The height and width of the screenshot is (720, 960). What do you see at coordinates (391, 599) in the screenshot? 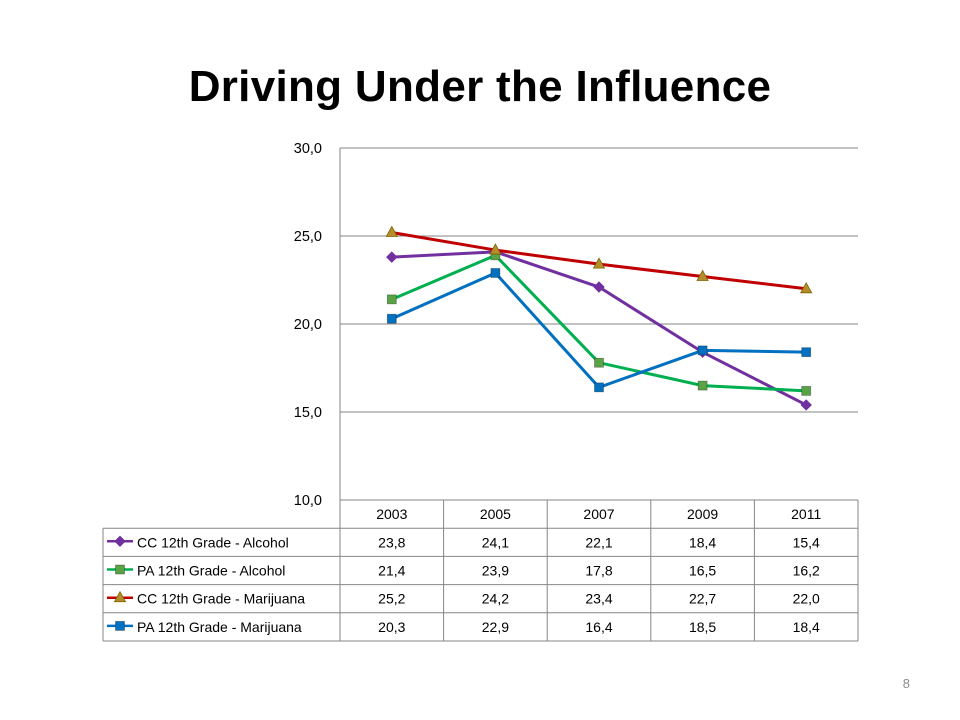
I see `data-table-value: 25,2` at bounding box center [391, 599].